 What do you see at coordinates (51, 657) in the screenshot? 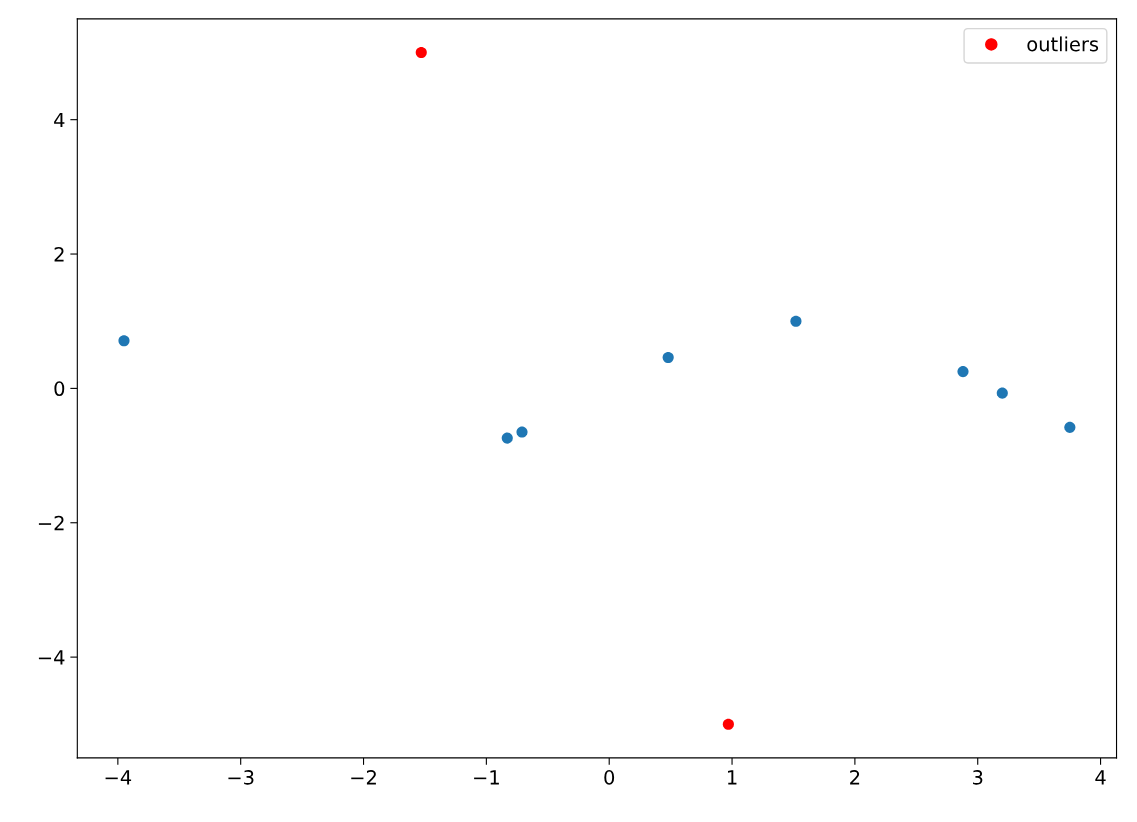
I see `y-tick-label: −4` at bounding box center [51, 657].